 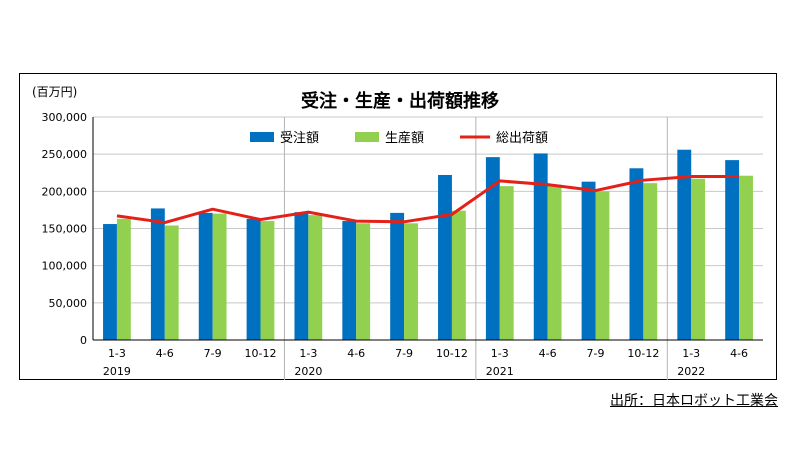 I want to click on legend-label: 総出荷額, so click(x=522, y=138).